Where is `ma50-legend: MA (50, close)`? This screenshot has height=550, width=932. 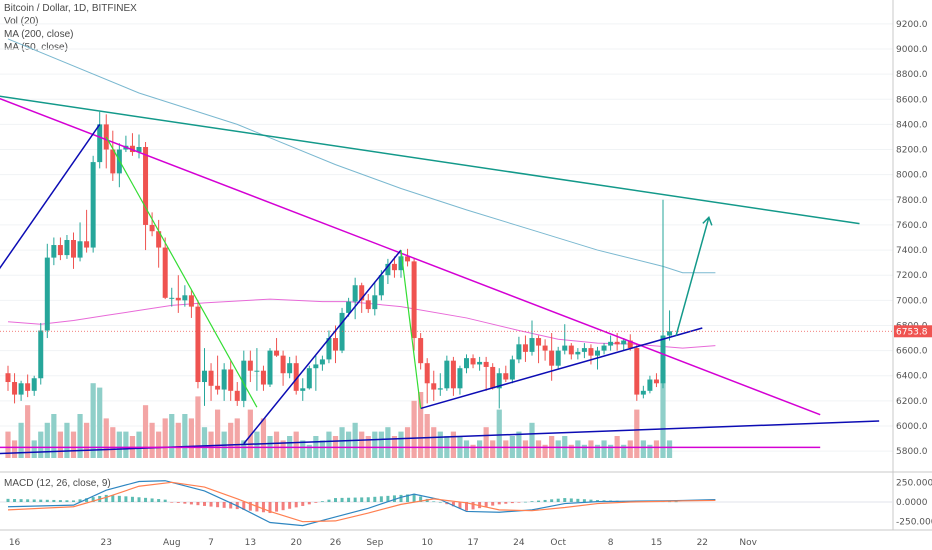
ma50-legend: MA (50, close) is located at coordinates (36, 47).